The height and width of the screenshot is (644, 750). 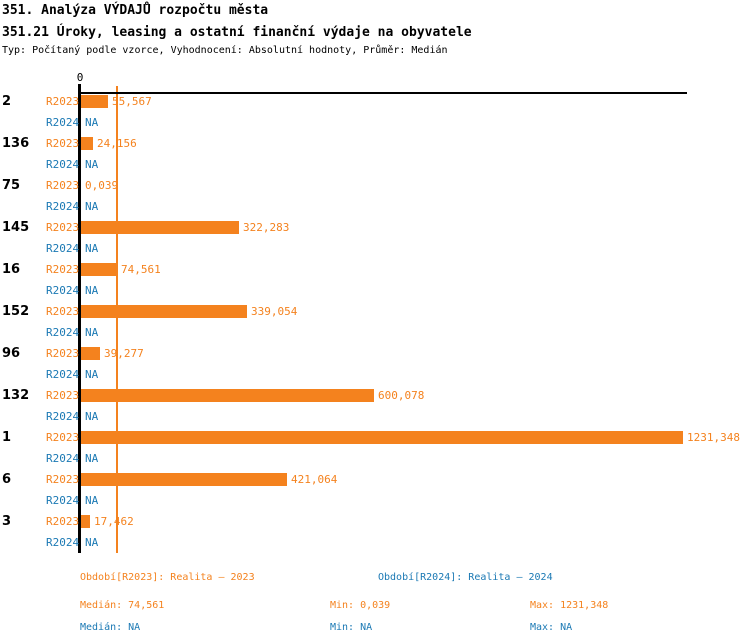 I want to click on category-label: 152, so click(x=16, y=311).